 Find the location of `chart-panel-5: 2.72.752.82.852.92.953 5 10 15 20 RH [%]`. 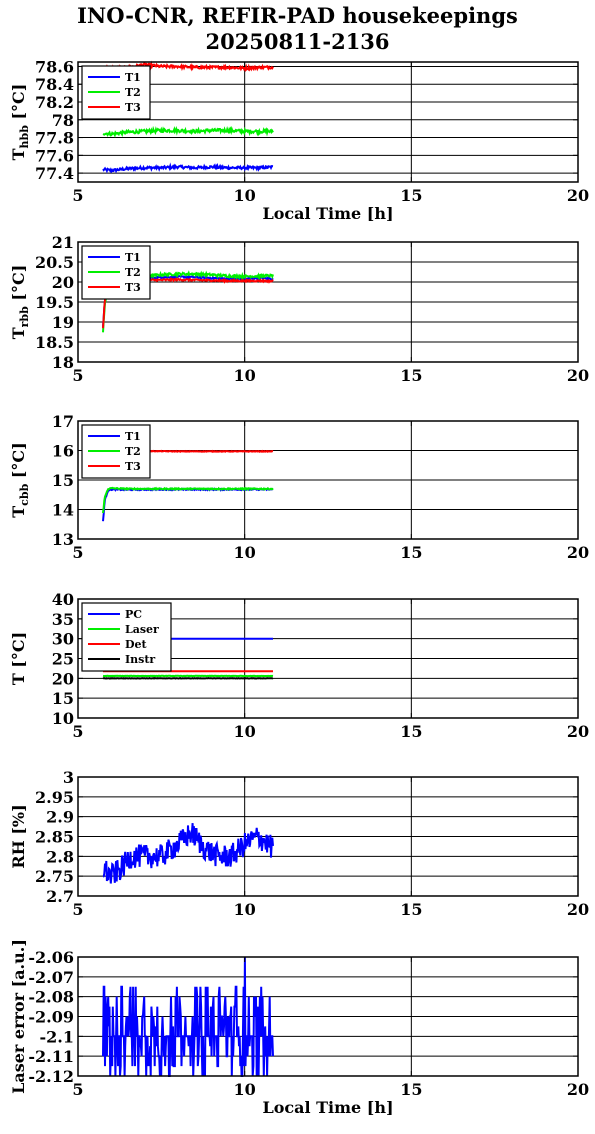

chart-panel-5: 2.72.752.82.852.92.953 5 10 15 20 RH [%] is located at coordinates (299, 843).